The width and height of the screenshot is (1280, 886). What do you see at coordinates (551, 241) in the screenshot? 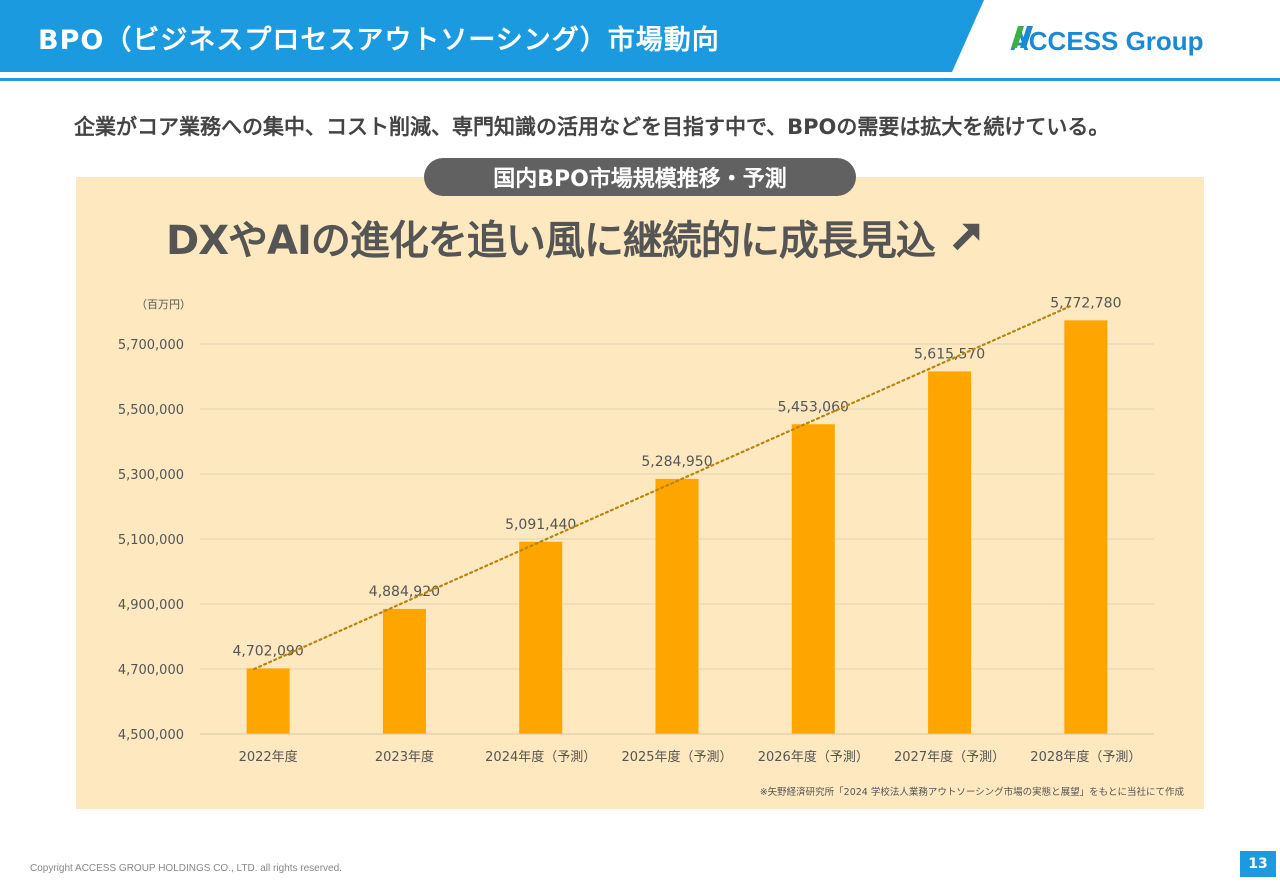
I see `headline-text: DXやAIの進化を追い風に継続的に成長見込` at bounding box center [551, 241].